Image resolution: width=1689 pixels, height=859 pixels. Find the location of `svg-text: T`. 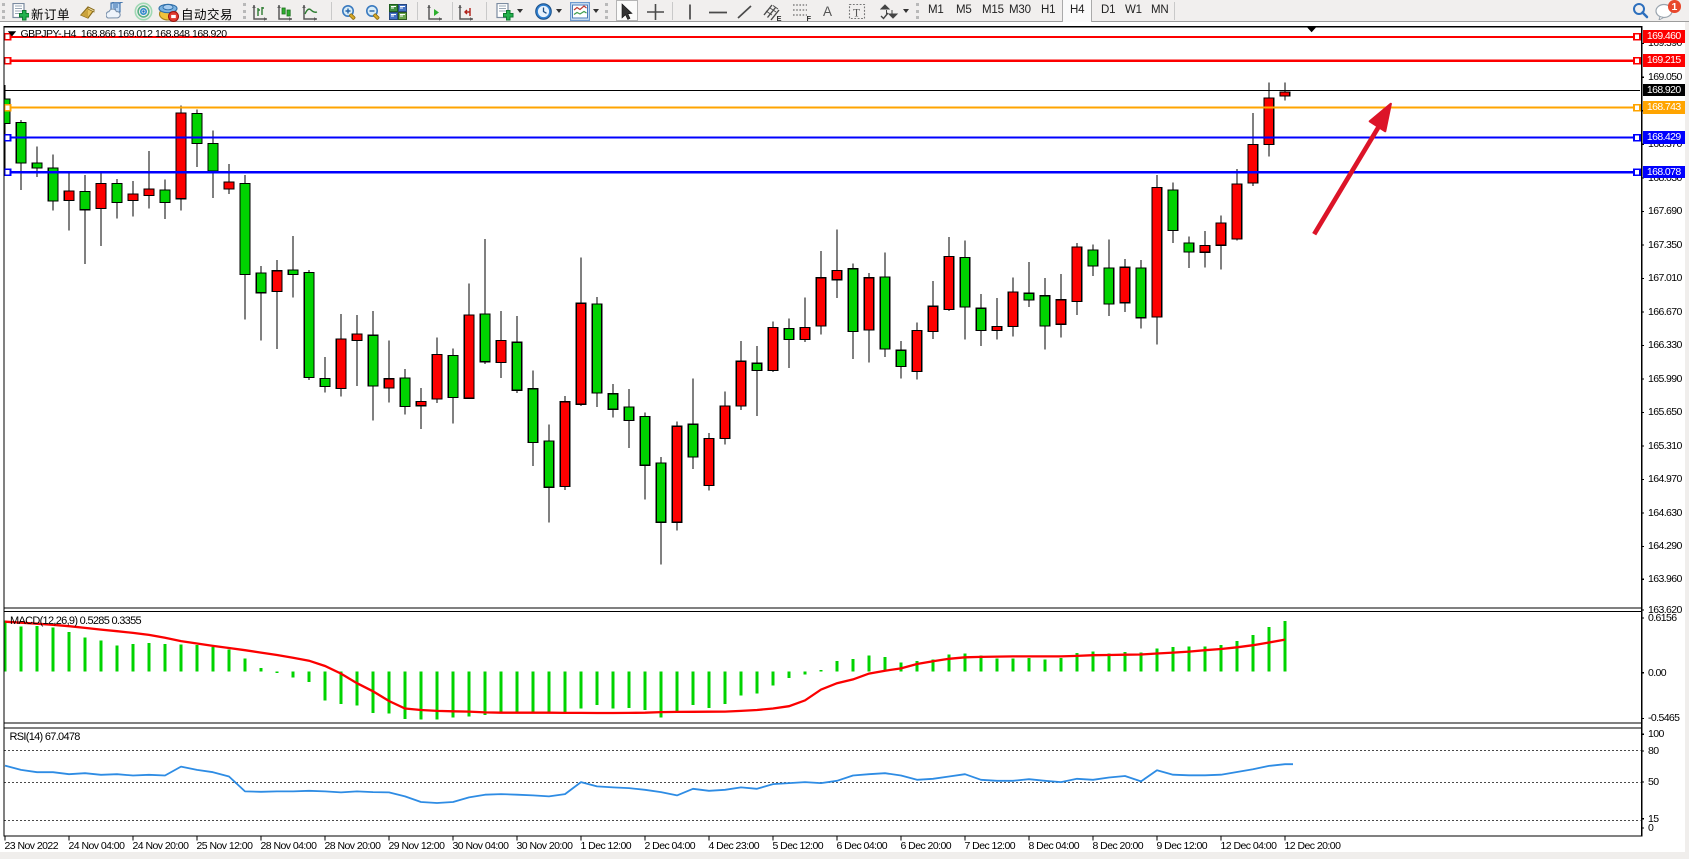

svg-text: T is located at coordinates (856, 14).